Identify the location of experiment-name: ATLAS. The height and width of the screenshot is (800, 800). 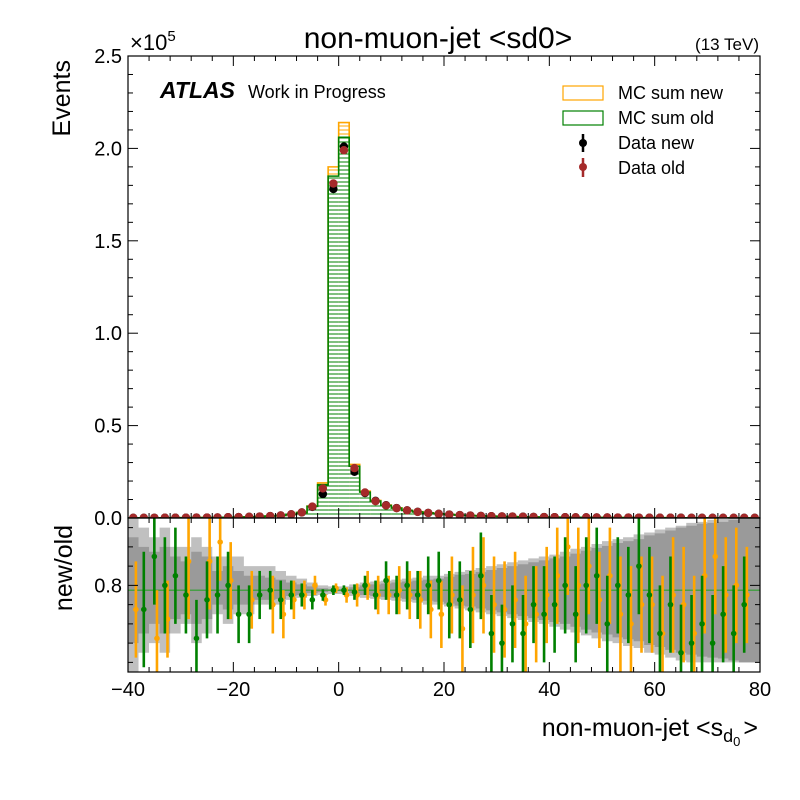
(197, 90).